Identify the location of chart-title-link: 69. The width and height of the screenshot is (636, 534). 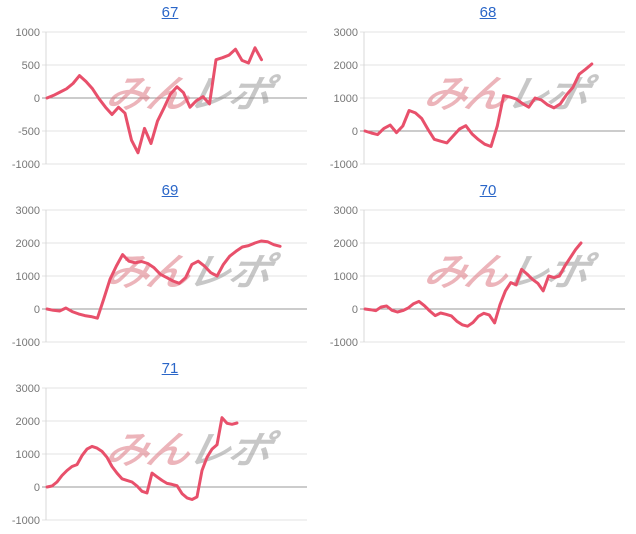
(170, 190).